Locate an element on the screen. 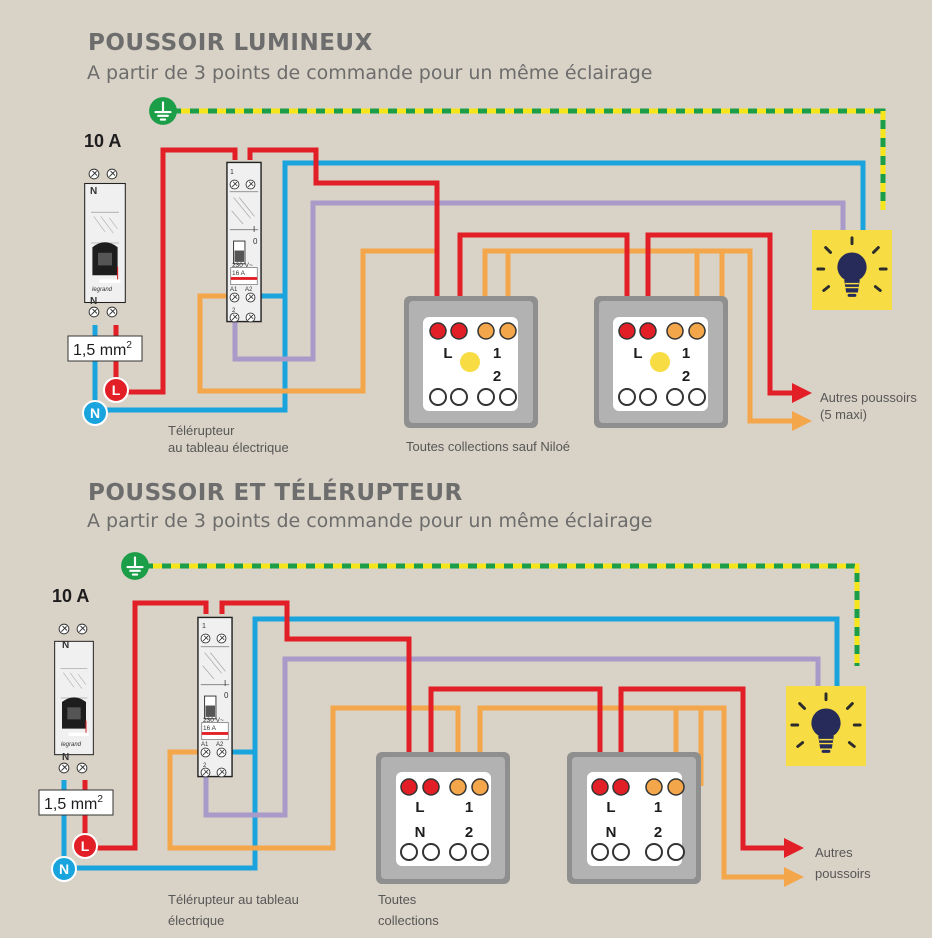 The height and width of the screenshot is (938, 932). others-label-2-line1: Autres is located at coordinates (834, 852).